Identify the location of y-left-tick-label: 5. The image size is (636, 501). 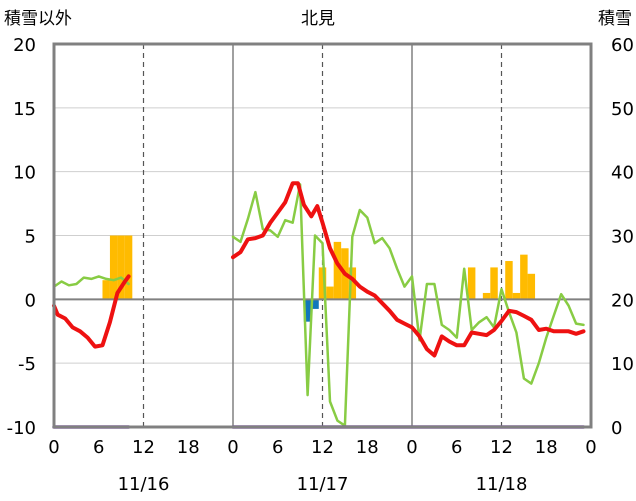
(30, 237).